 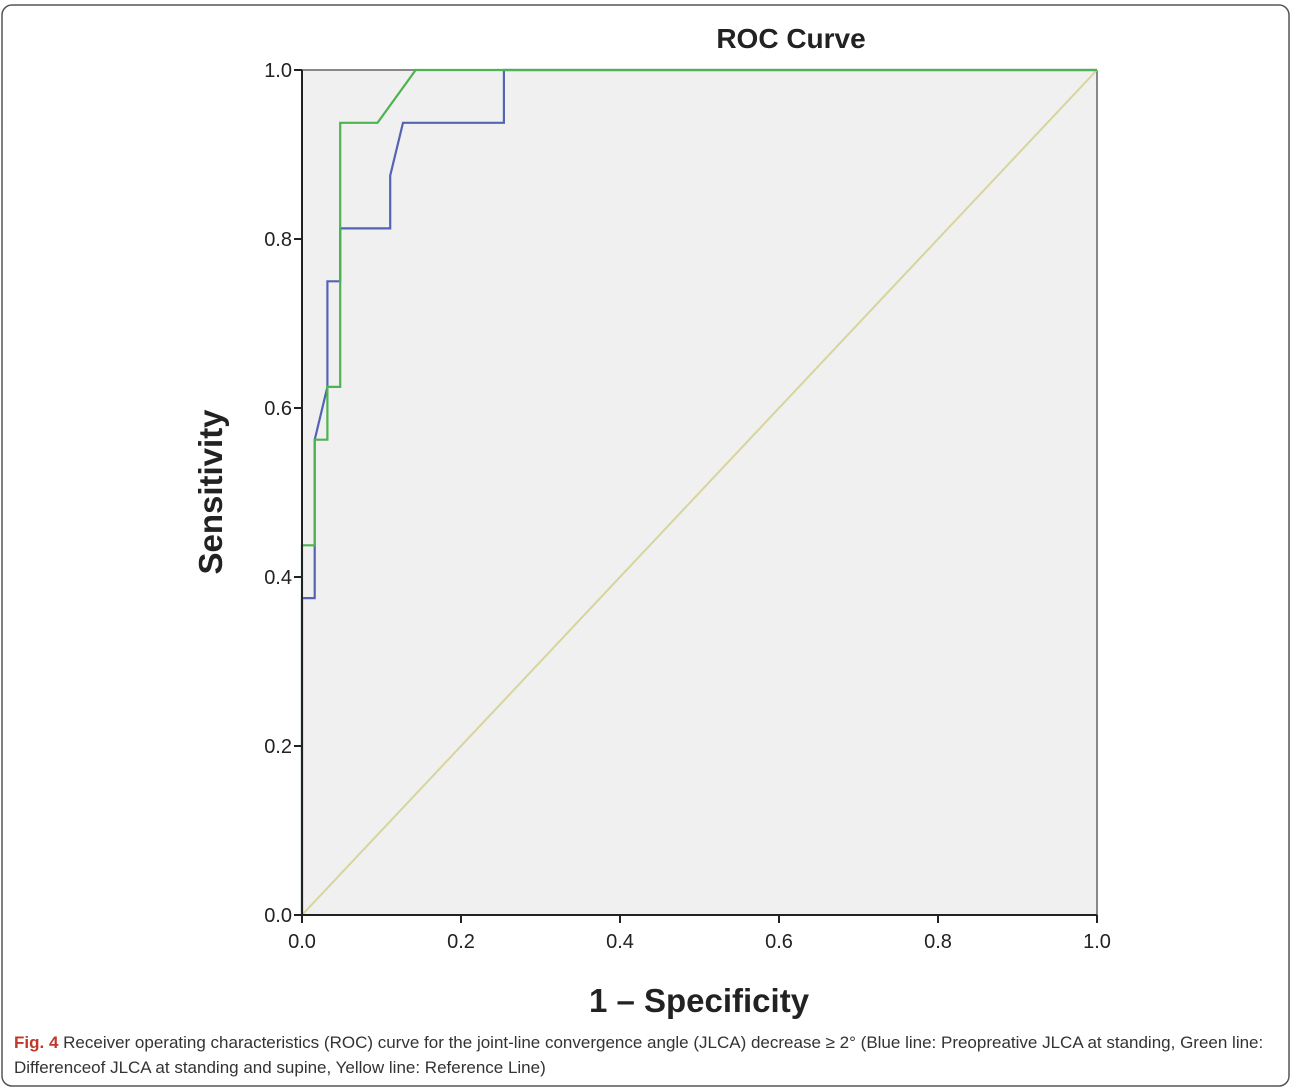 I want to click on y-tick-label: 0.2, so click(x=278, y=747).